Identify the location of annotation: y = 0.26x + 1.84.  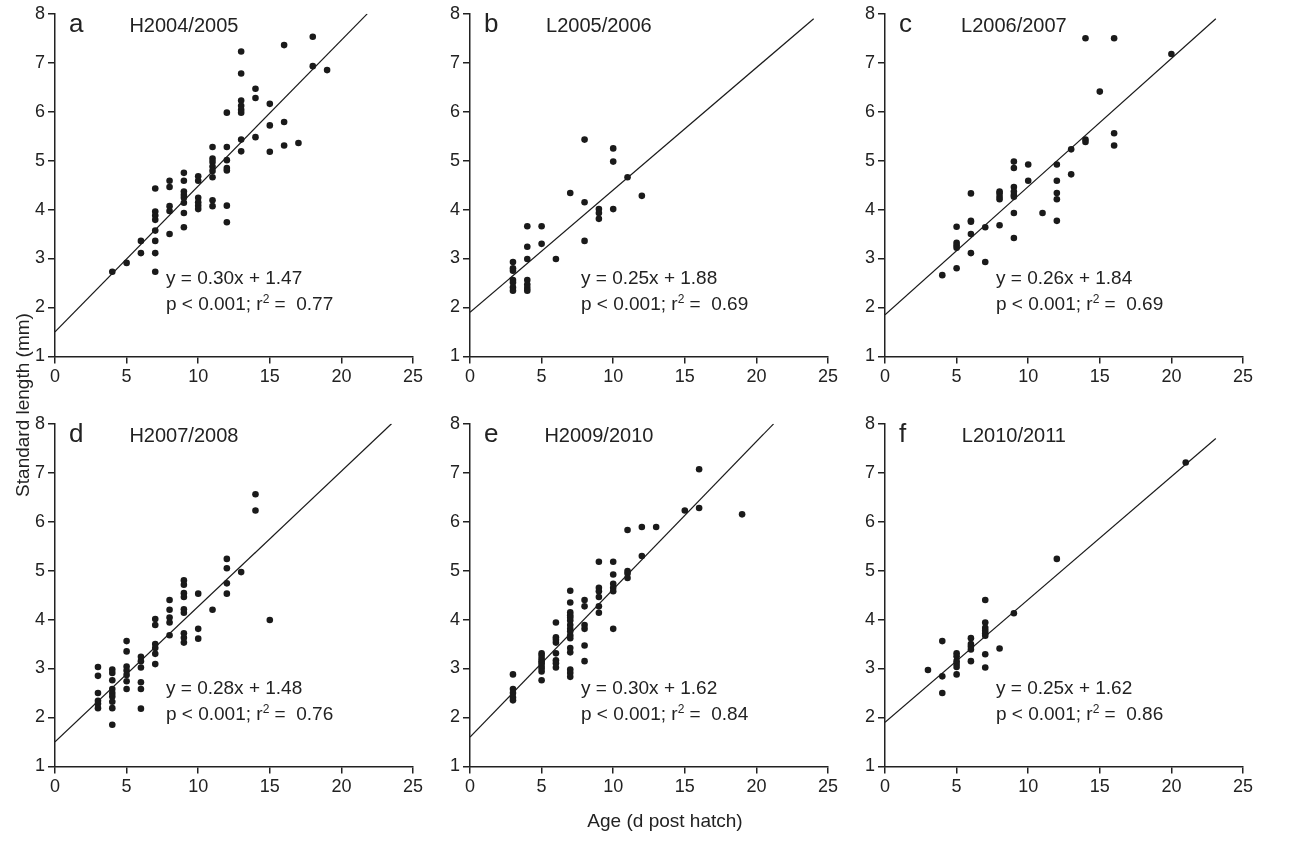
(1064, 278).